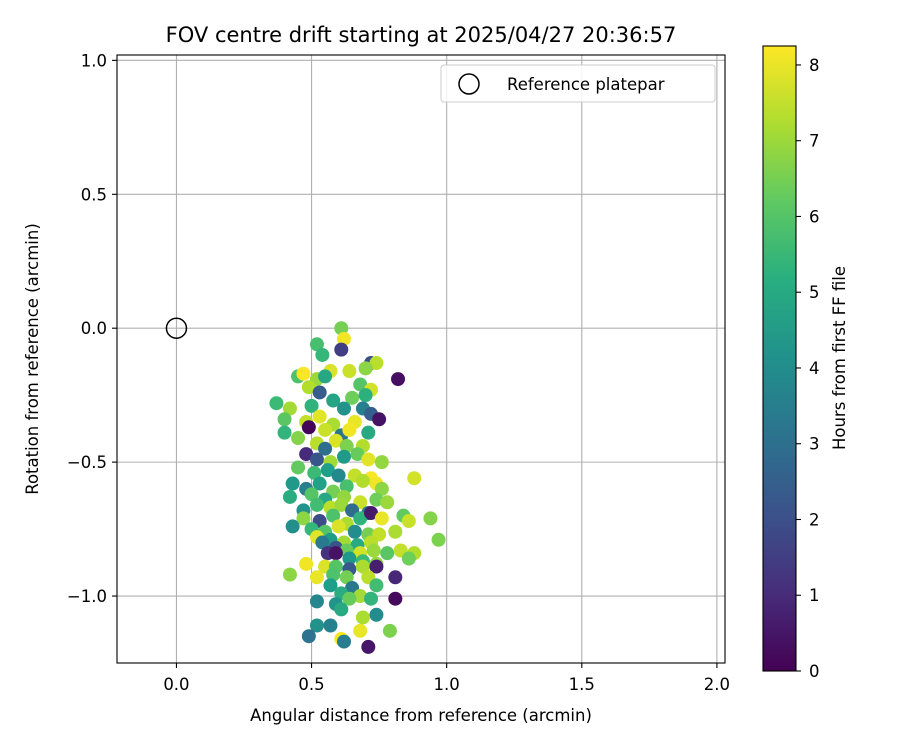 The width and height of the screenshot is (900, 750). I want to click on legend-box, so click(578, 83).